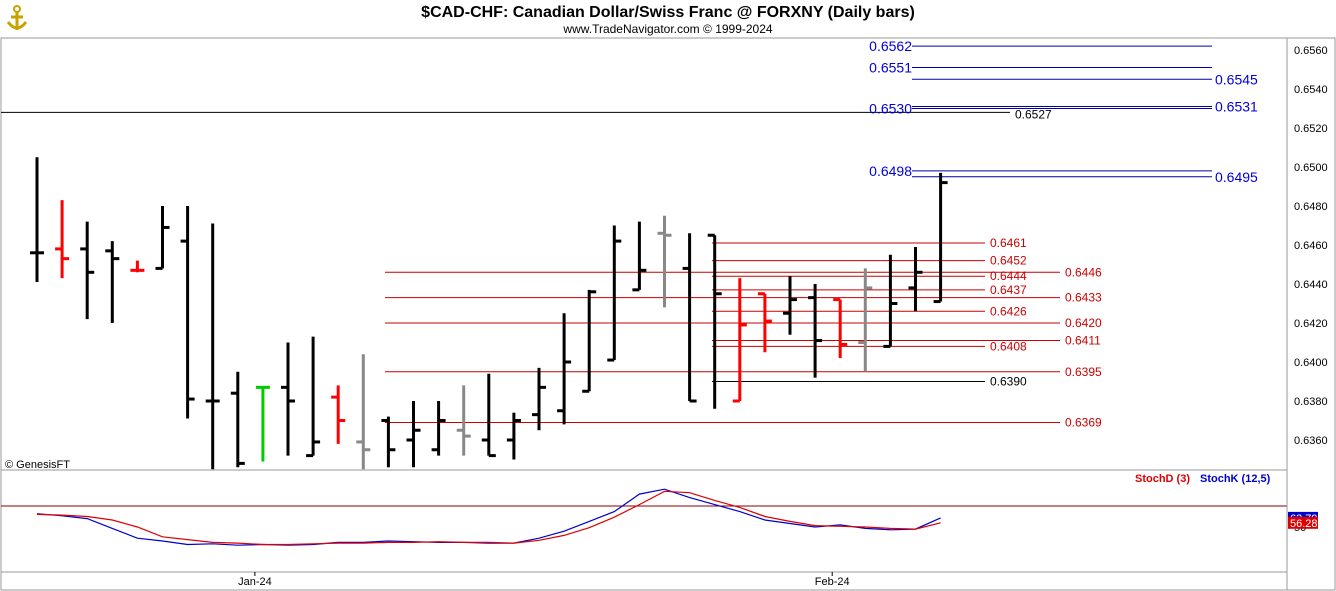  I want to click on level-label-red: 0.6437, so click(1008, 290).